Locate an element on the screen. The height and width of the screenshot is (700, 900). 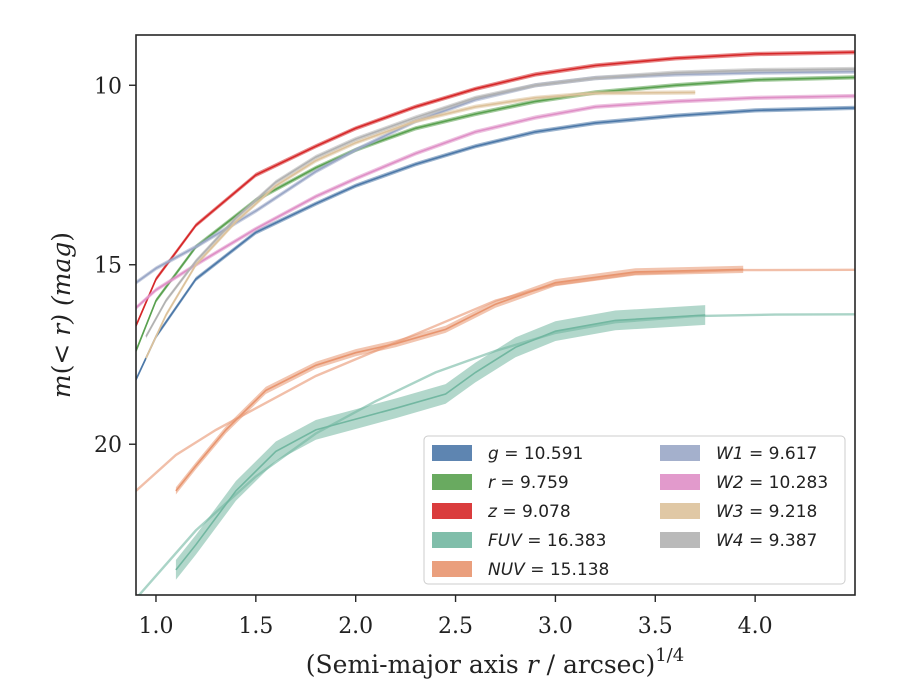
legend-swatch-w2 is located at coordinates (680, 482).